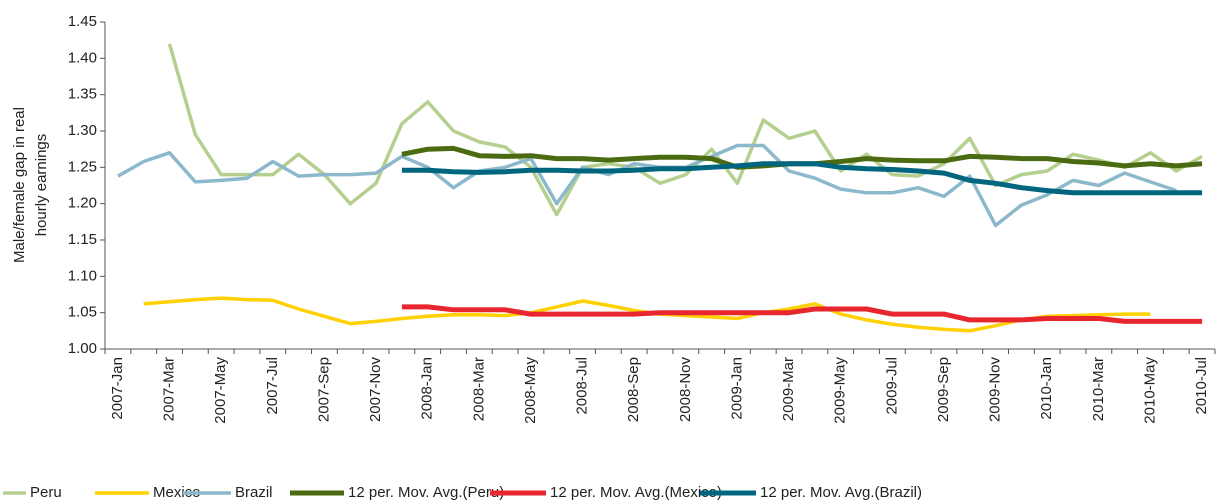 The width and height of the screenshot is (1228, 504). Describe the element at coordinates (82, 348) in the screenshot. I see `y-tick-label: 1.00` at that location.